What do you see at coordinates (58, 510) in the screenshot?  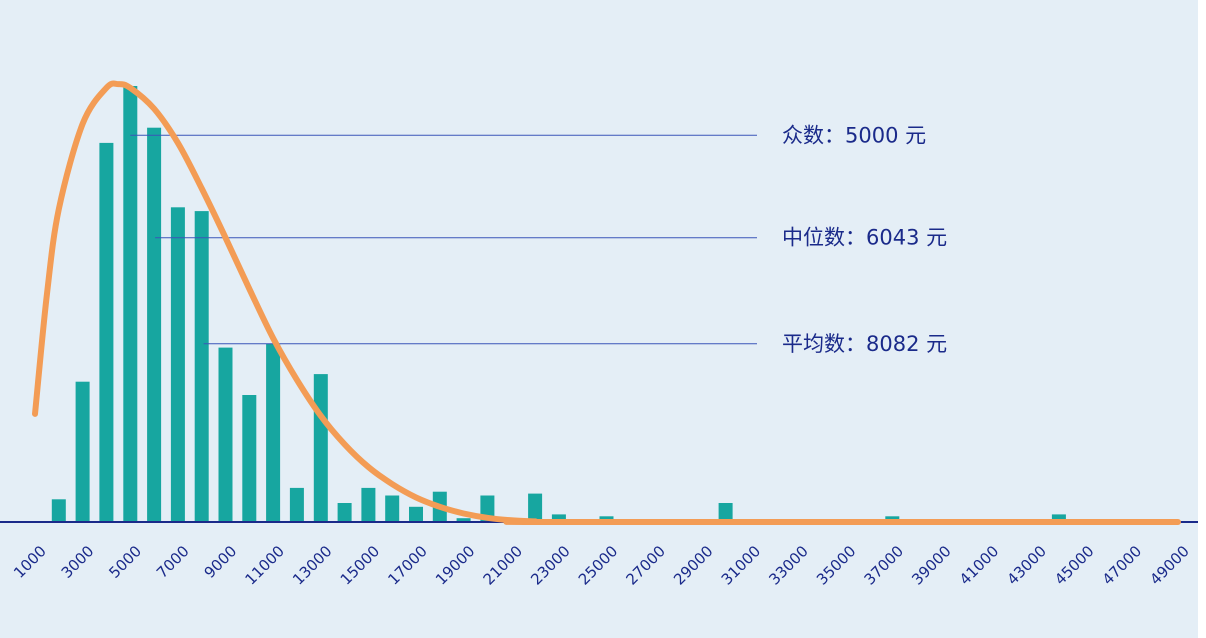 I see `bar-2000` at bounding box center [58, 510].